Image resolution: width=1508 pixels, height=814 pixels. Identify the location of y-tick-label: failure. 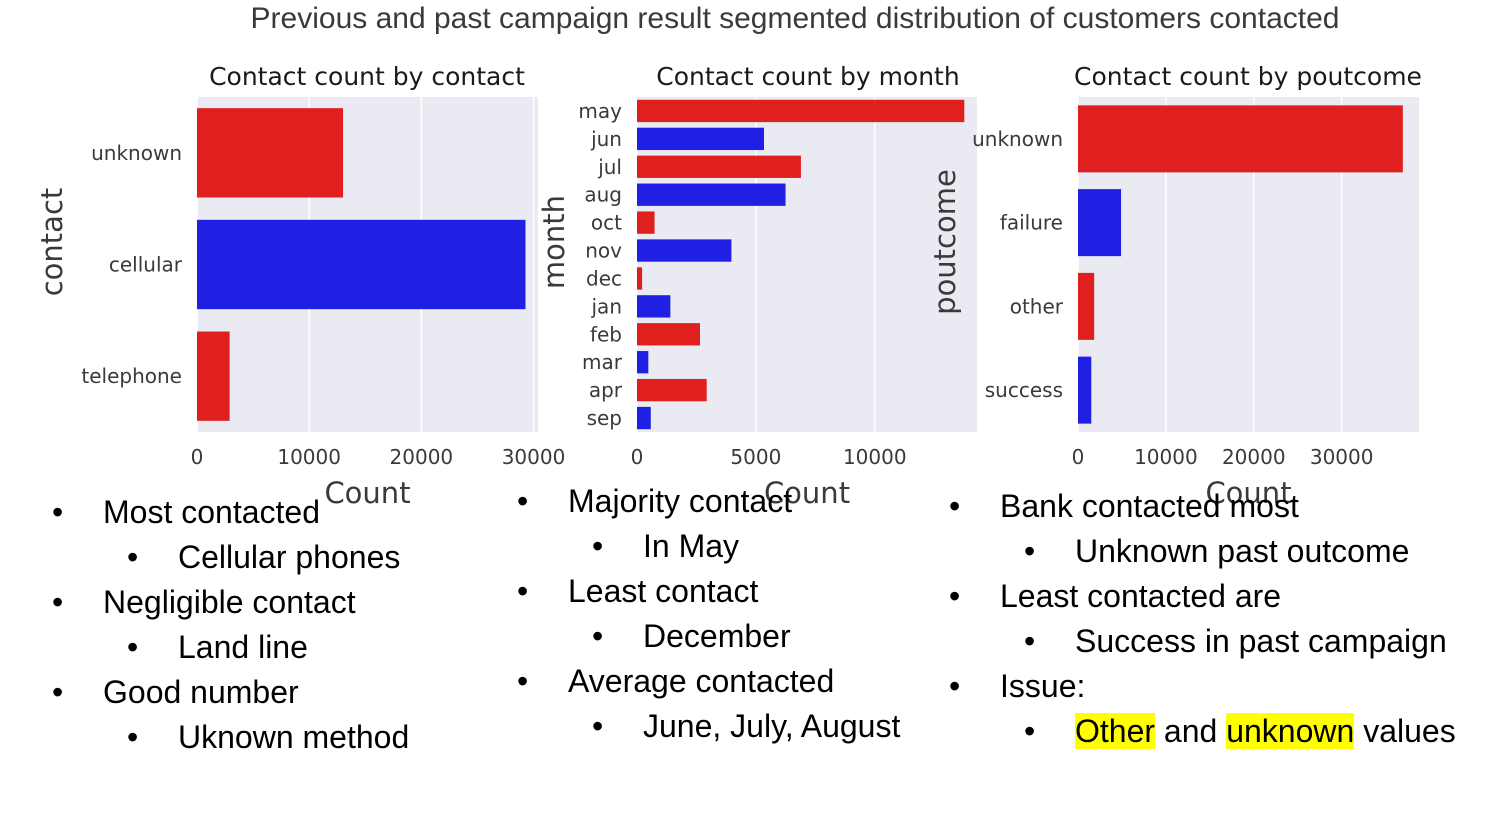
(1031, 223).